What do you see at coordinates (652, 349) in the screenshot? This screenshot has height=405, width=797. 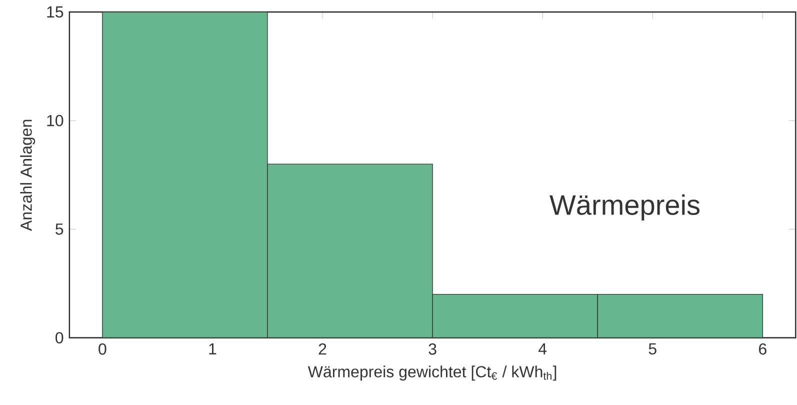 I see `x-tick-label: 5` at bounding box center [652, 349].